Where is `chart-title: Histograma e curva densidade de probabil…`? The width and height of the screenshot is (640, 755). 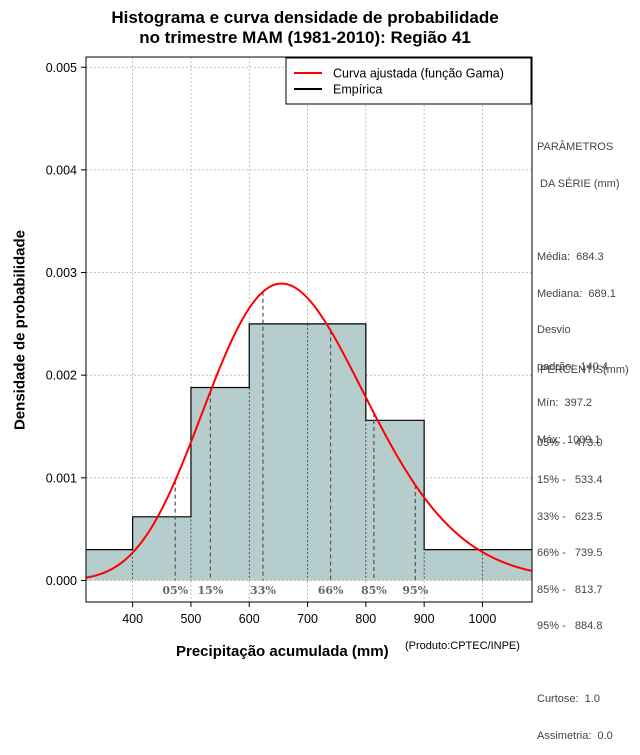
chart-title: Histograma e curva densidade de probabil… is located at coordinates (305, 28).